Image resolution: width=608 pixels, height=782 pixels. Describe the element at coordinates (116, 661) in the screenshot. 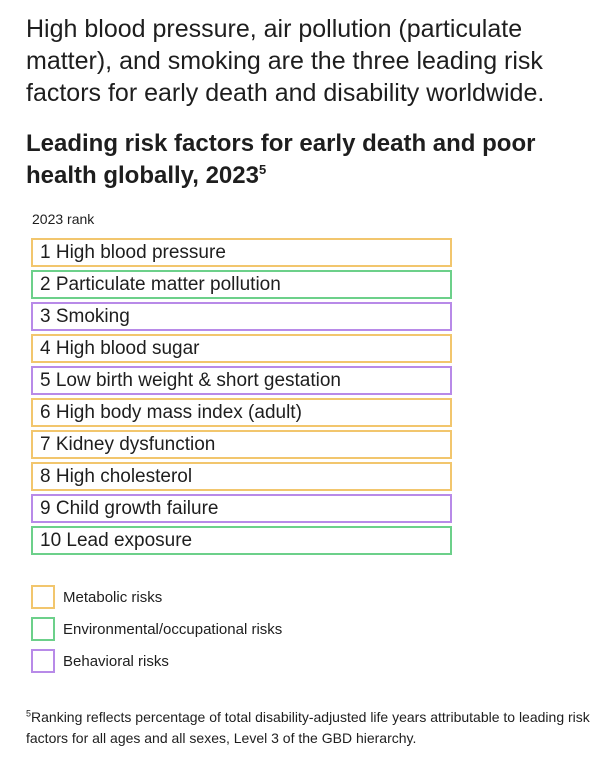

I see `legend-label-behavioral: Behavioral risks` at that location.